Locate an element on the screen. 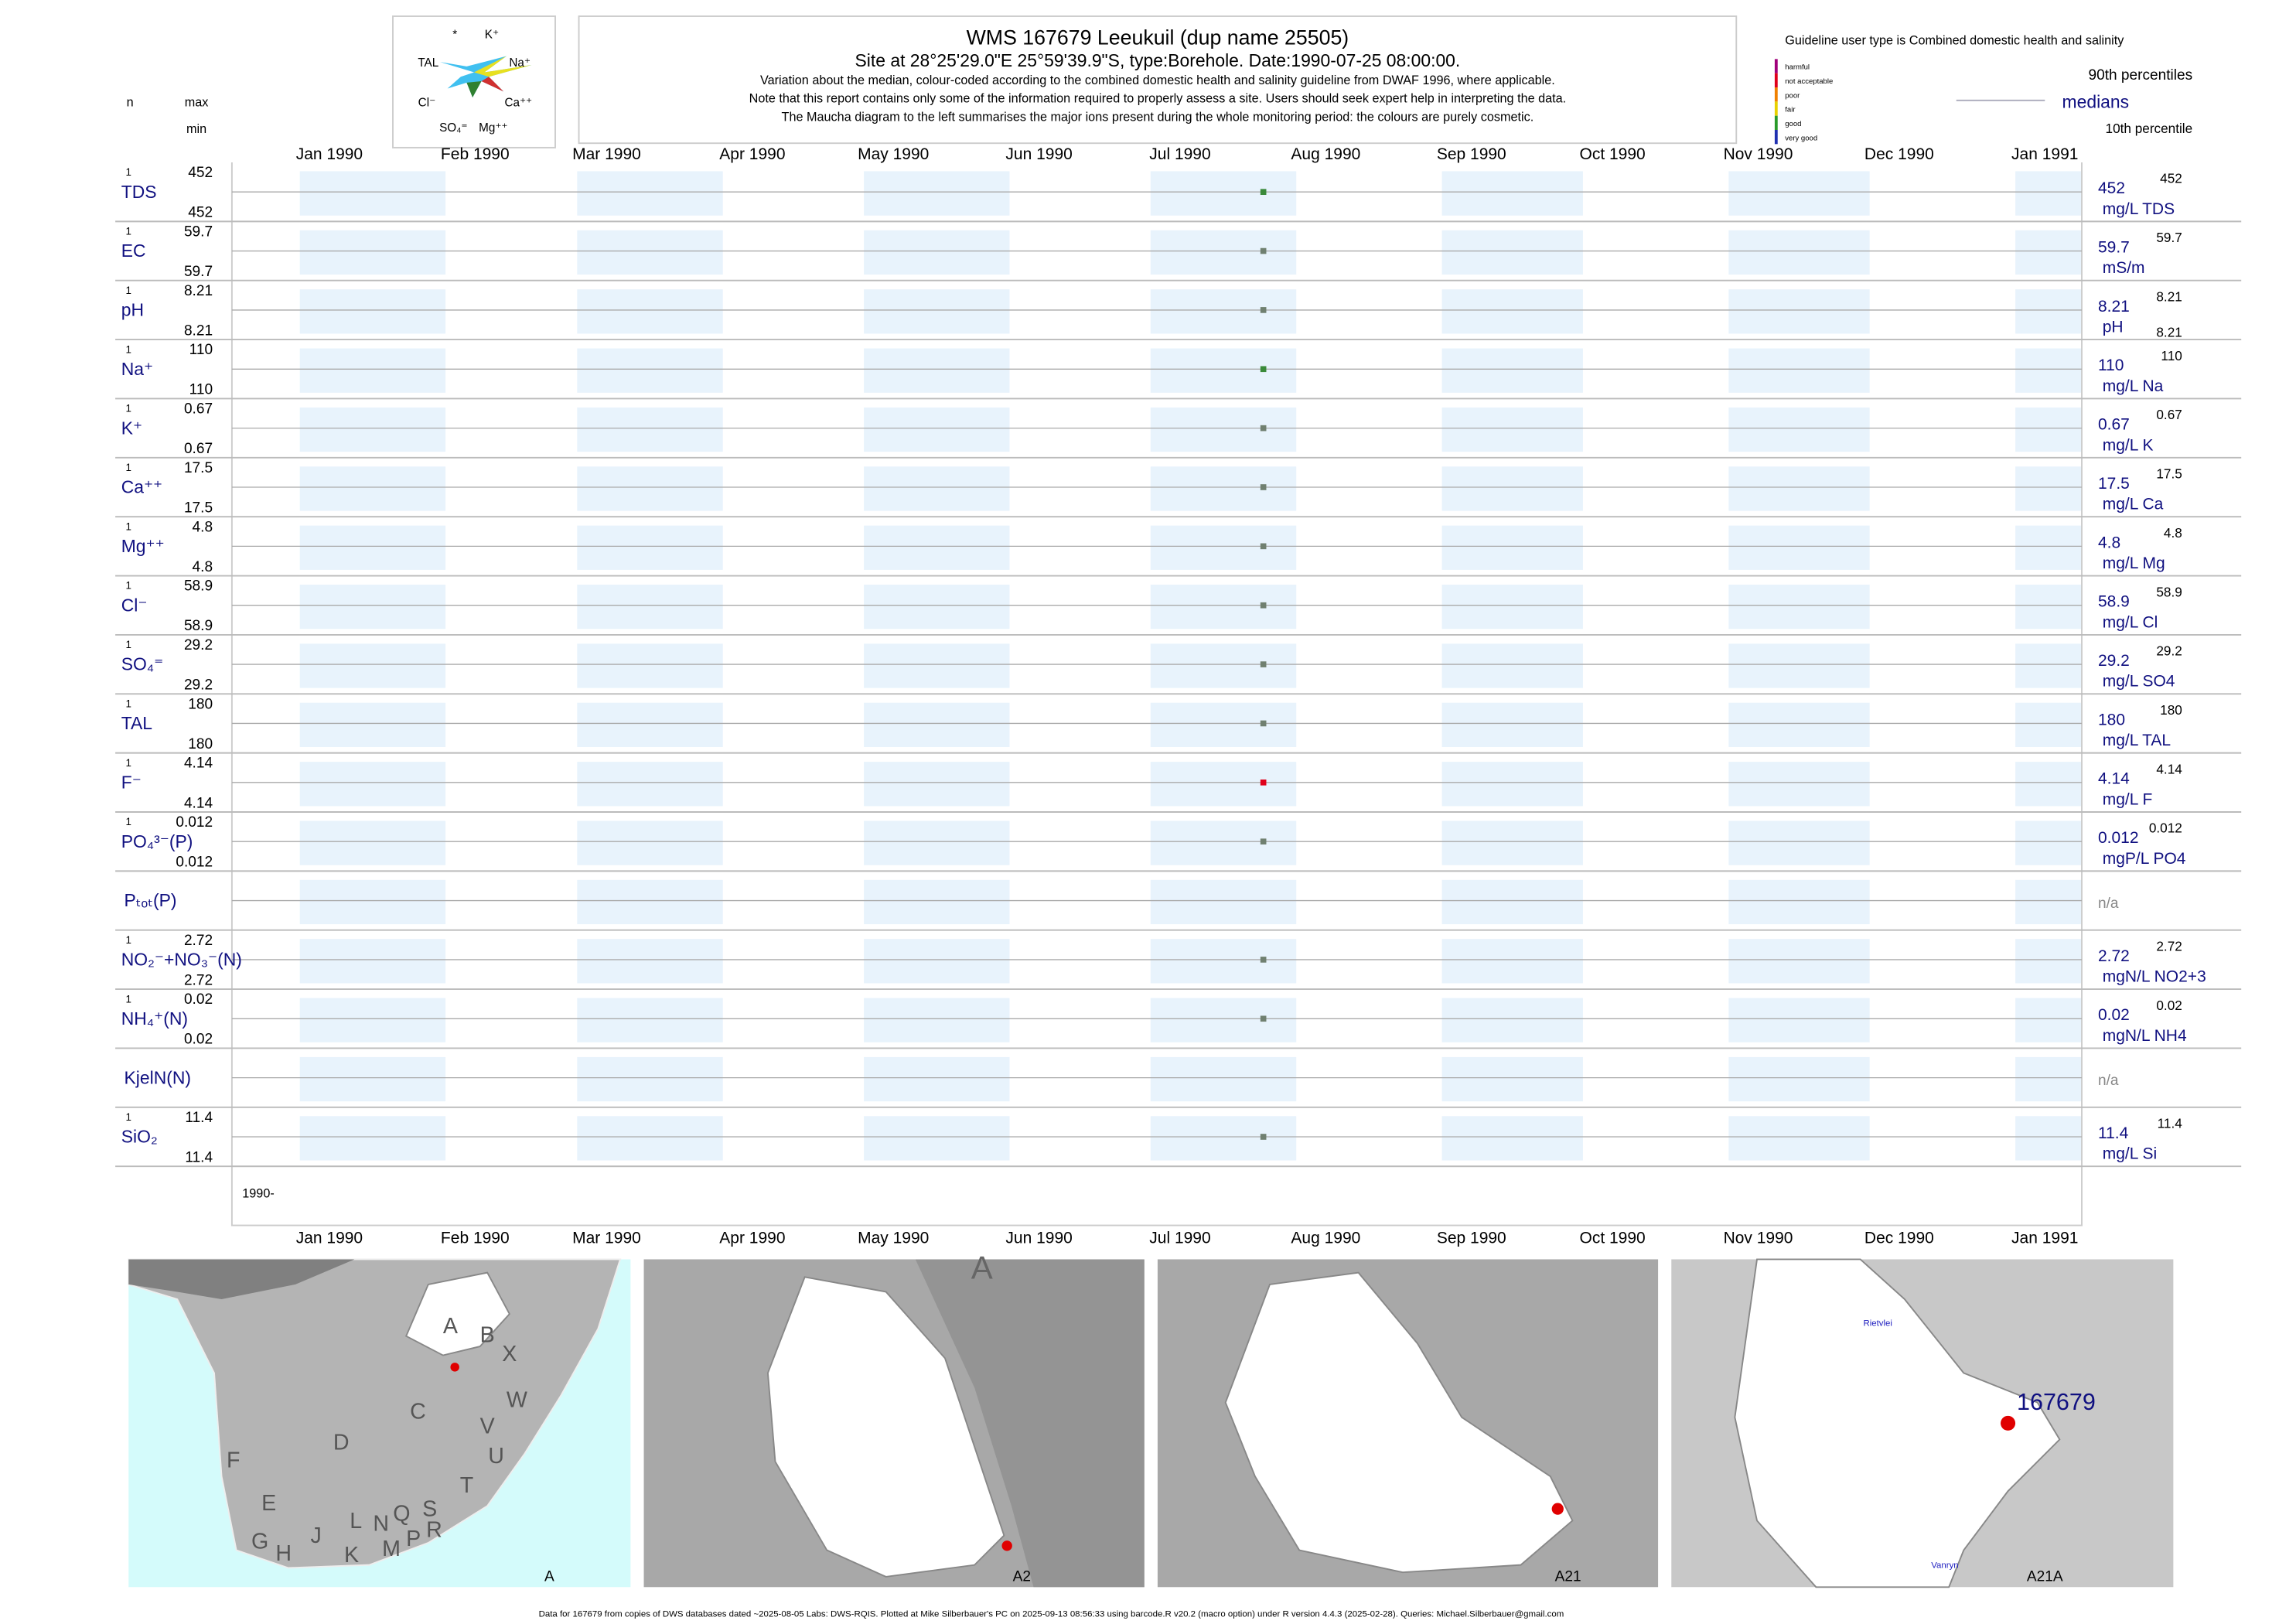 The height and width of the screenshot is (1624, 2296). median: 110 is located at coordinates (2111, 365).